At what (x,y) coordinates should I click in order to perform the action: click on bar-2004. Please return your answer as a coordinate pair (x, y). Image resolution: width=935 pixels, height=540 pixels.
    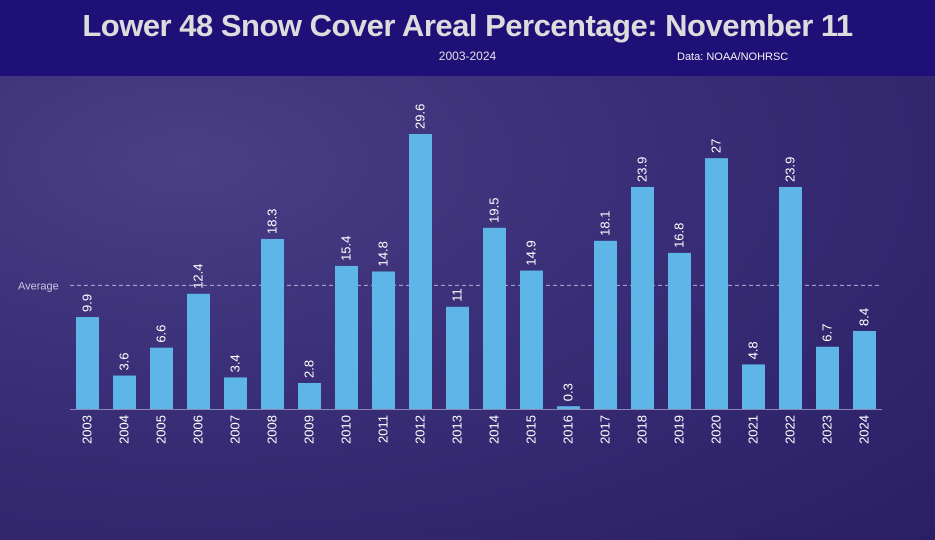
    Looking at the image, I should click on (124, 392).